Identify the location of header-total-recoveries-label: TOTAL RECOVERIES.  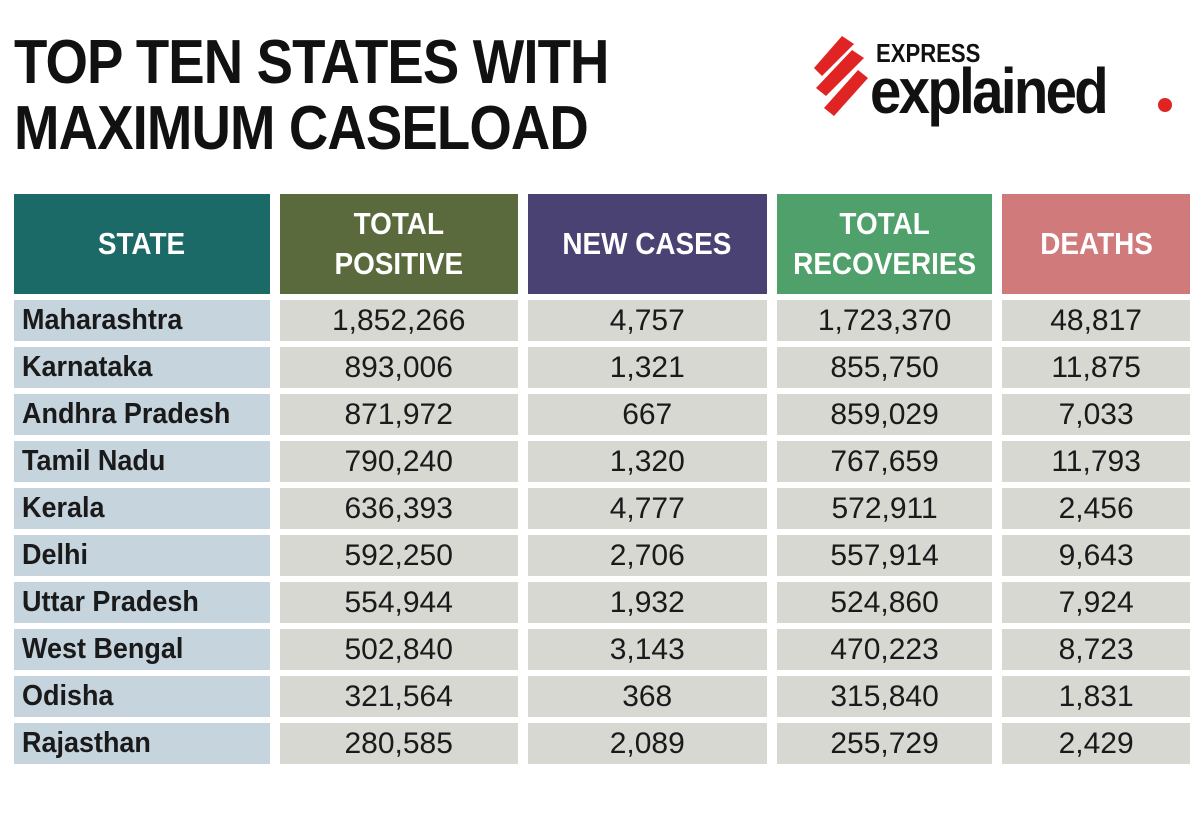
(885, 243).